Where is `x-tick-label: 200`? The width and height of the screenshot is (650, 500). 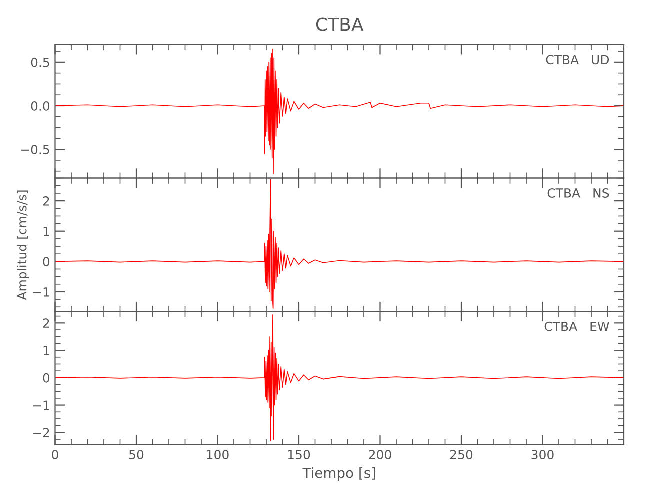 x-tick-label: 200 is located at coordinates (380, 455).